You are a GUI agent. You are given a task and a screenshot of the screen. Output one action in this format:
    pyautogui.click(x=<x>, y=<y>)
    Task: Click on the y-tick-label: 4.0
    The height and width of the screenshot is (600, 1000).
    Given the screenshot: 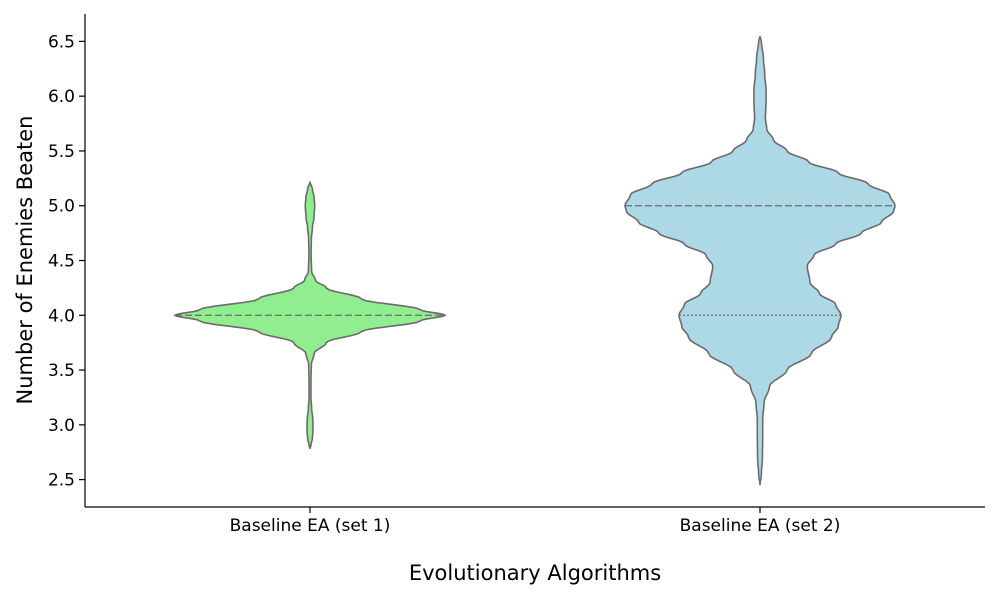 What is the action you would take?
    pyautogui.click(x=61, y=316)
    